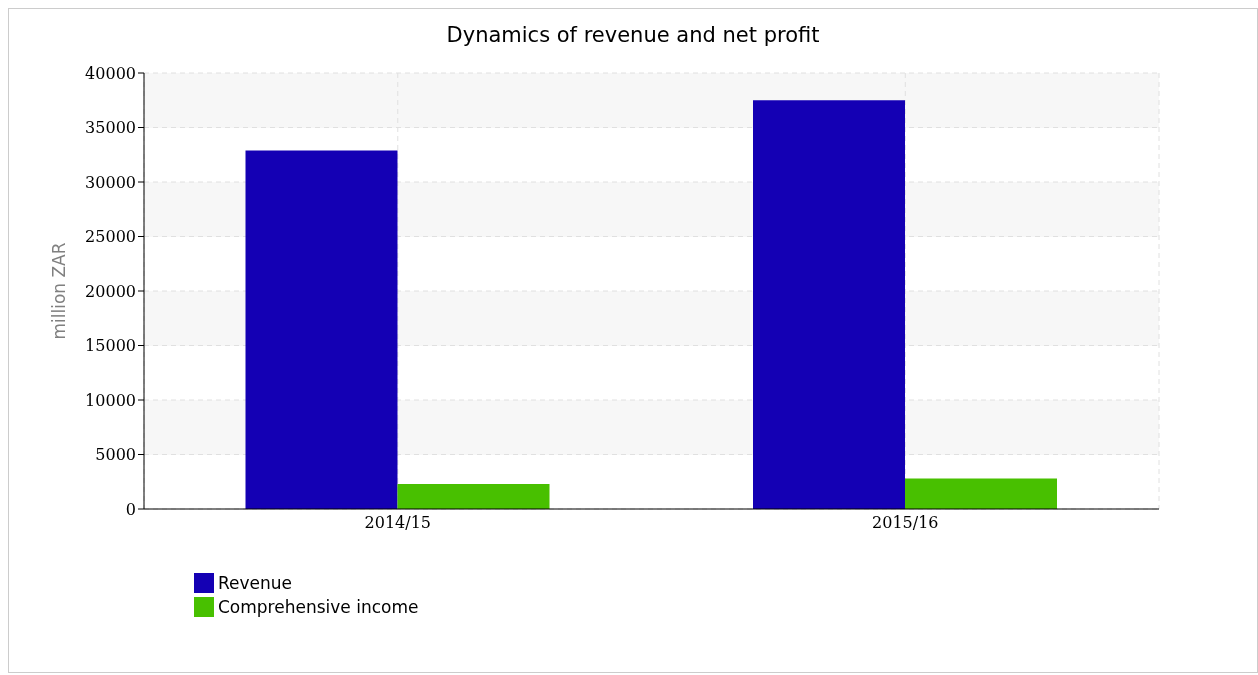 The image size is (1258, 675). Describe the element at coordinates (110, 237) in the screenshot. I see `y-tick-label: 25000` at that location.